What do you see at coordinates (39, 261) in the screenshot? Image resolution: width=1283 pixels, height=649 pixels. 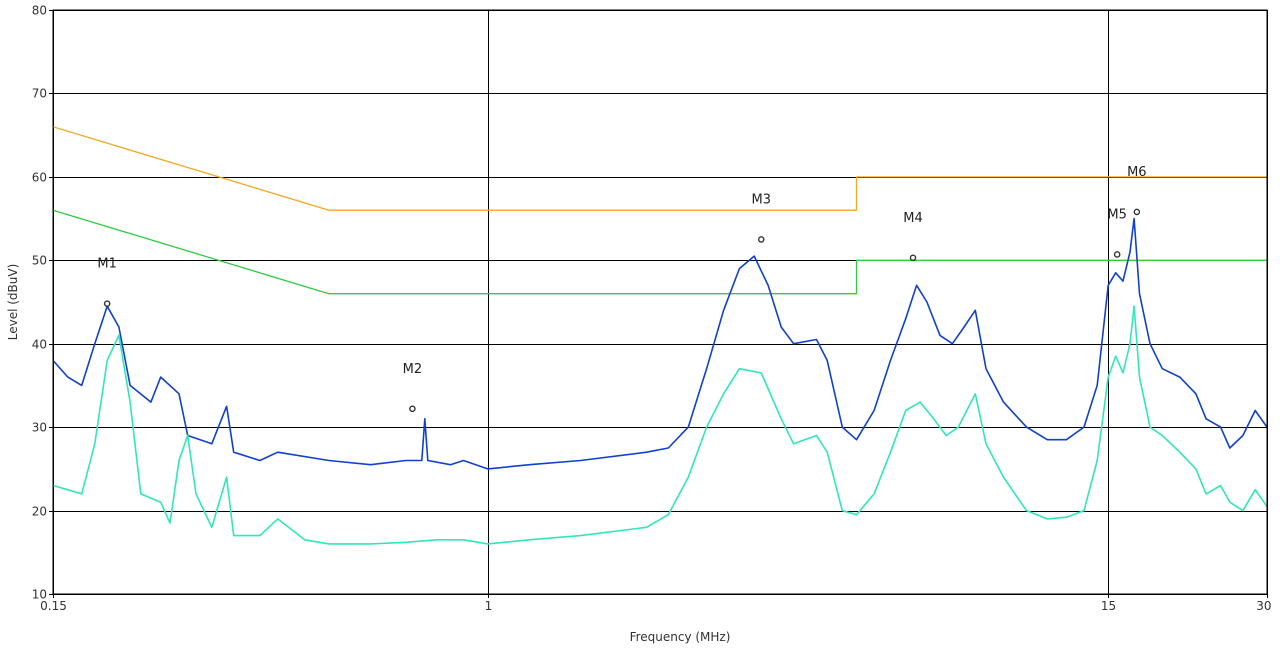 I see `y-tick-label-50: 50` at bounding box center [39, 261].